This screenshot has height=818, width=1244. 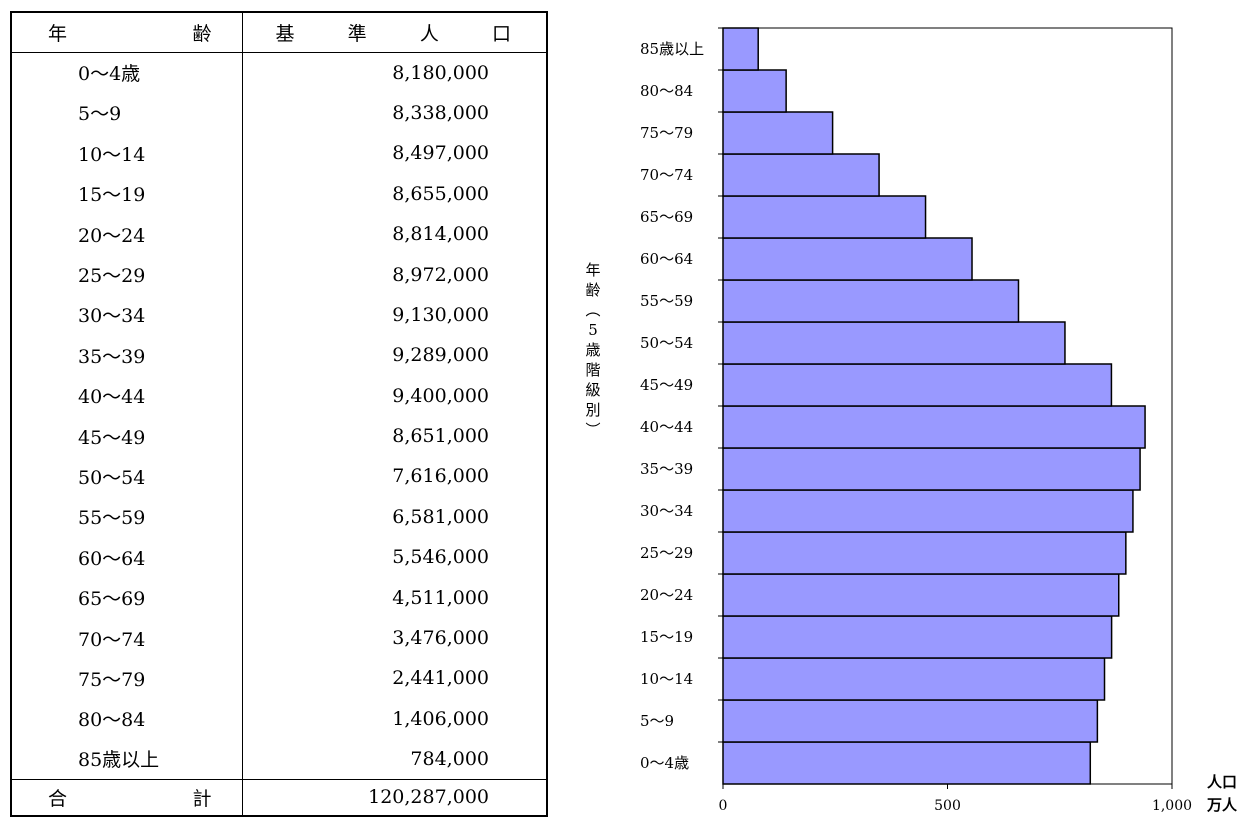 I want to click on category-label: 60～64, so click(x=666, y=259).